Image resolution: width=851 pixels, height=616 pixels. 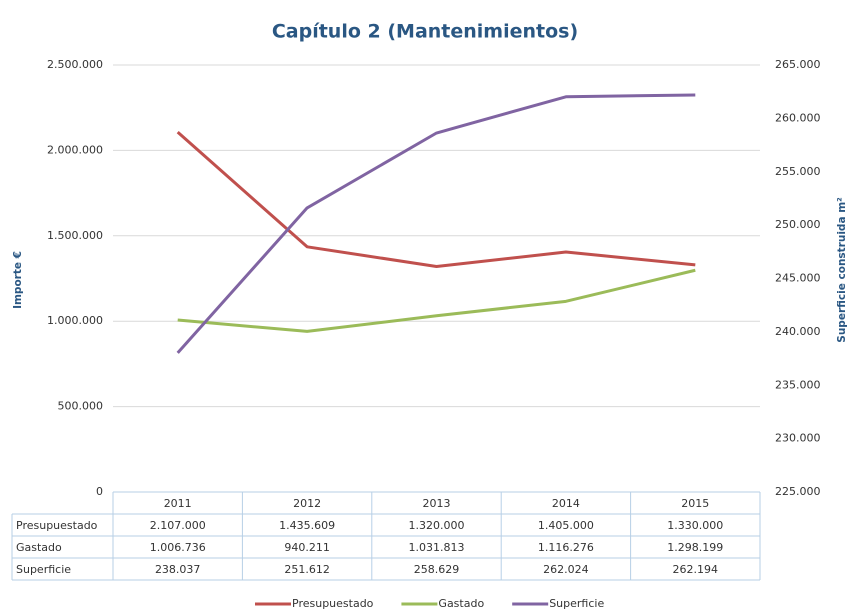 I want to click on y-axis-title: Importe €, so click(x=18, y=280).